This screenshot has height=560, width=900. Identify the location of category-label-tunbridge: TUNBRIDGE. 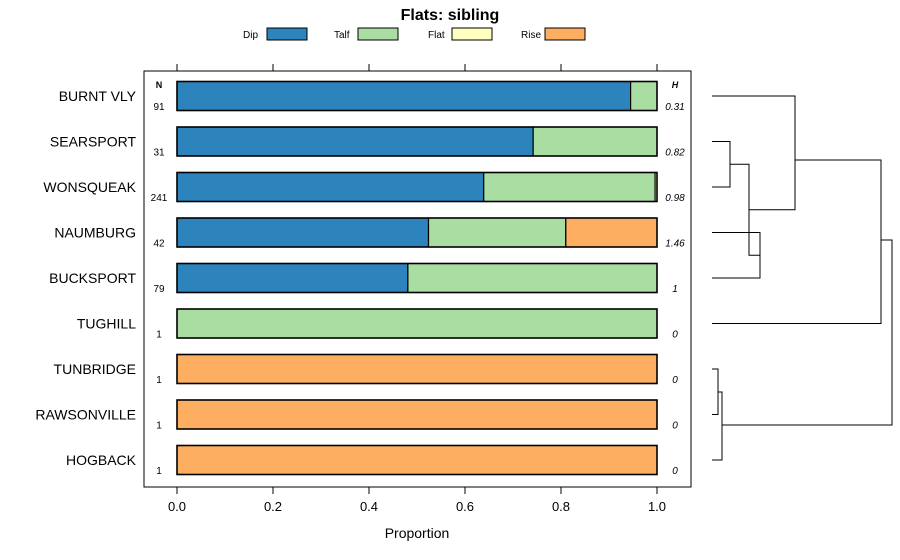
(95, 369).